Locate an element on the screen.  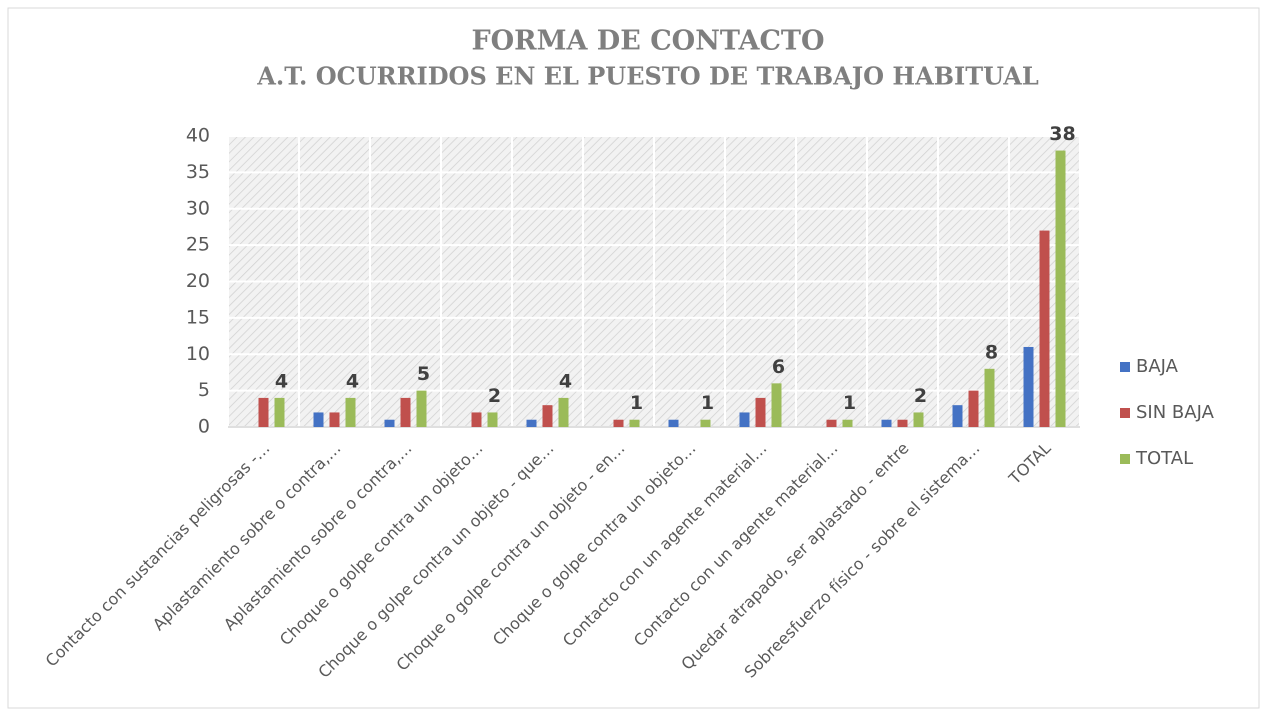
y-tick-label: 35 is located at coordinates (198, 172).